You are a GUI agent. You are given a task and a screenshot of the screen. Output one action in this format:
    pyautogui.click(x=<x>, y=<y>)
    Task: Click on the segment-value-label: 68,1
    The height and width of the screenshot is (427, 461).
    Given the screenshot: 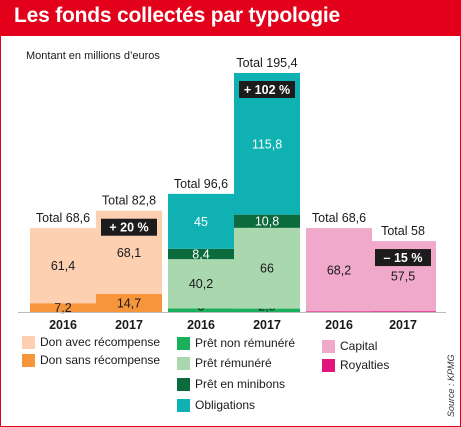 What is the action you would take?
    pyautogui.click(x=129, y=253)
    